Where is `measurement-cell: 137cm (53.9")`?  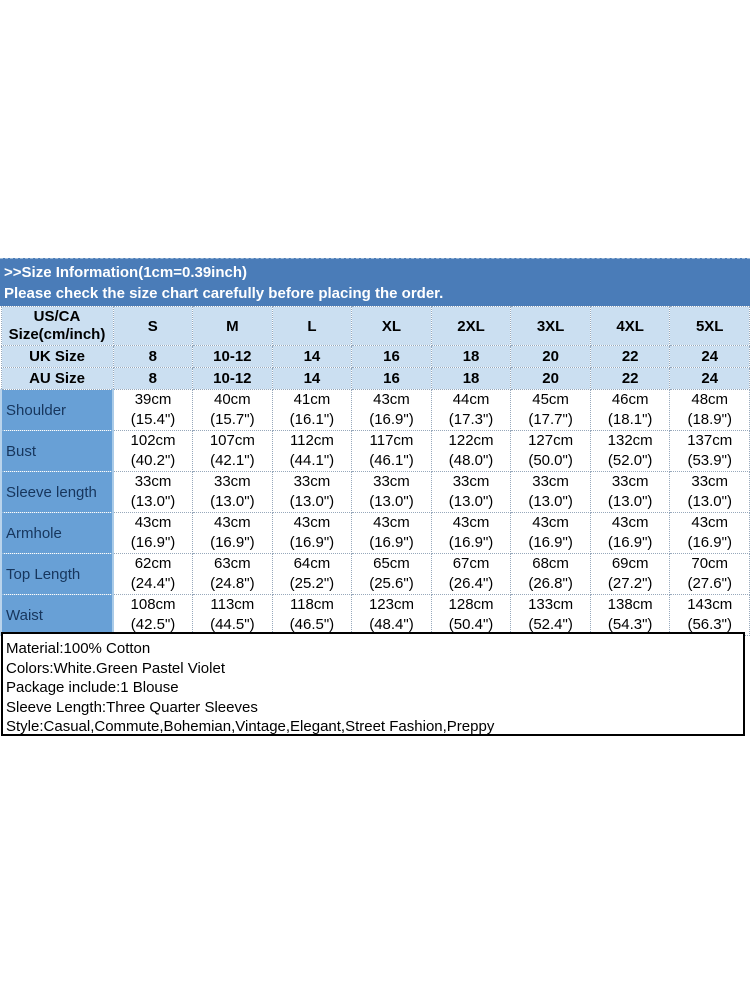 measurement-cell: 137cm (53.9") is located at coordinates (709, 451).